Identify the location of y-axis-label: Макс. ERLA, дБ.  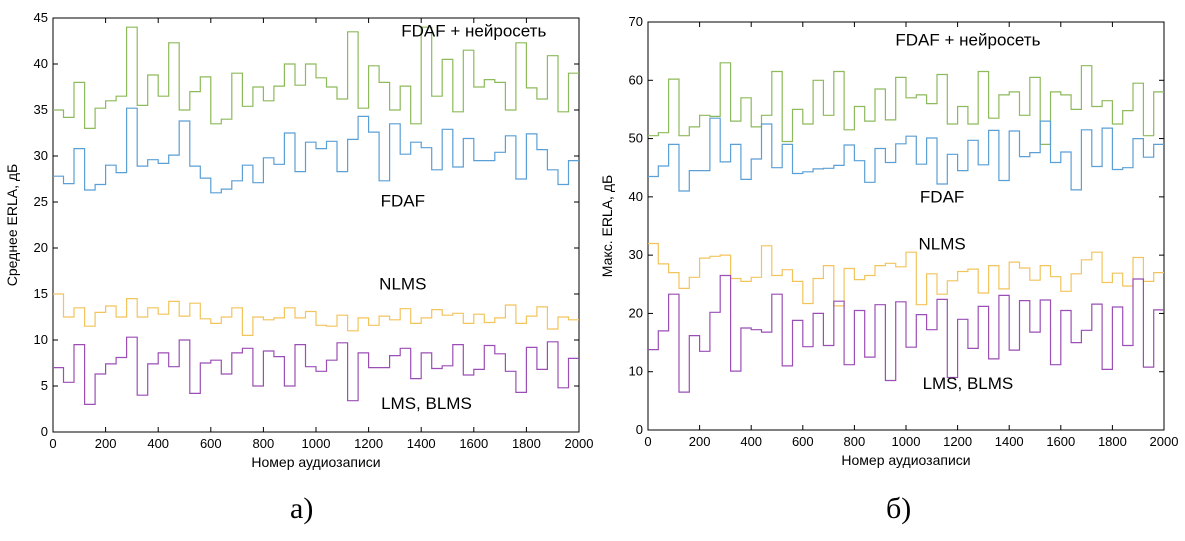
(607, 226).